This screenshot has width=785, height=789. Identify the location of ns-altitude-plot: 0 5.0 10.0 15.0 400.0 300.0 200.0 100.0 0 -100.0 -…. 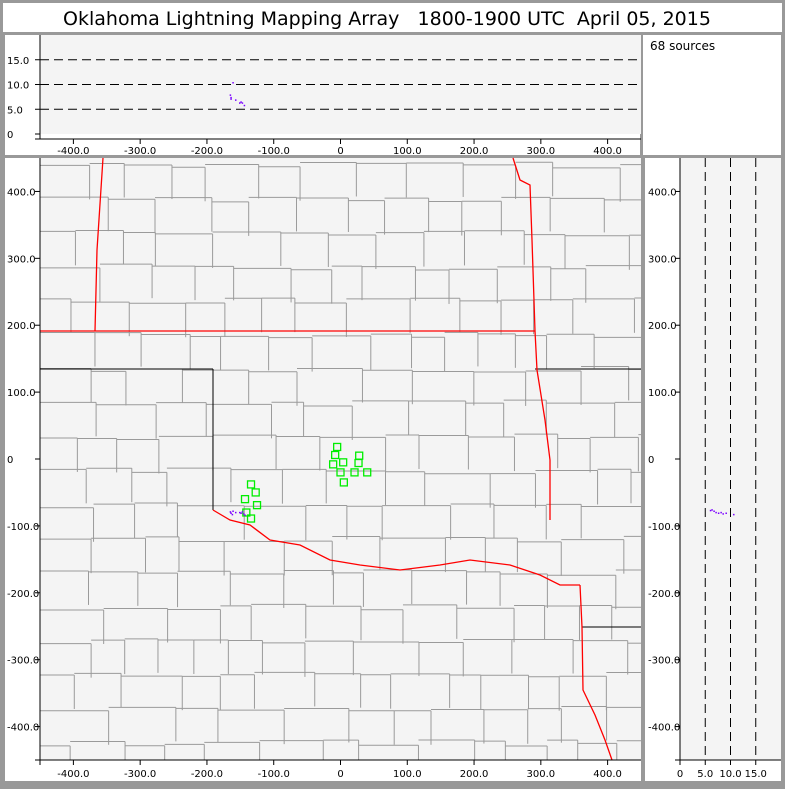
(714, 469).